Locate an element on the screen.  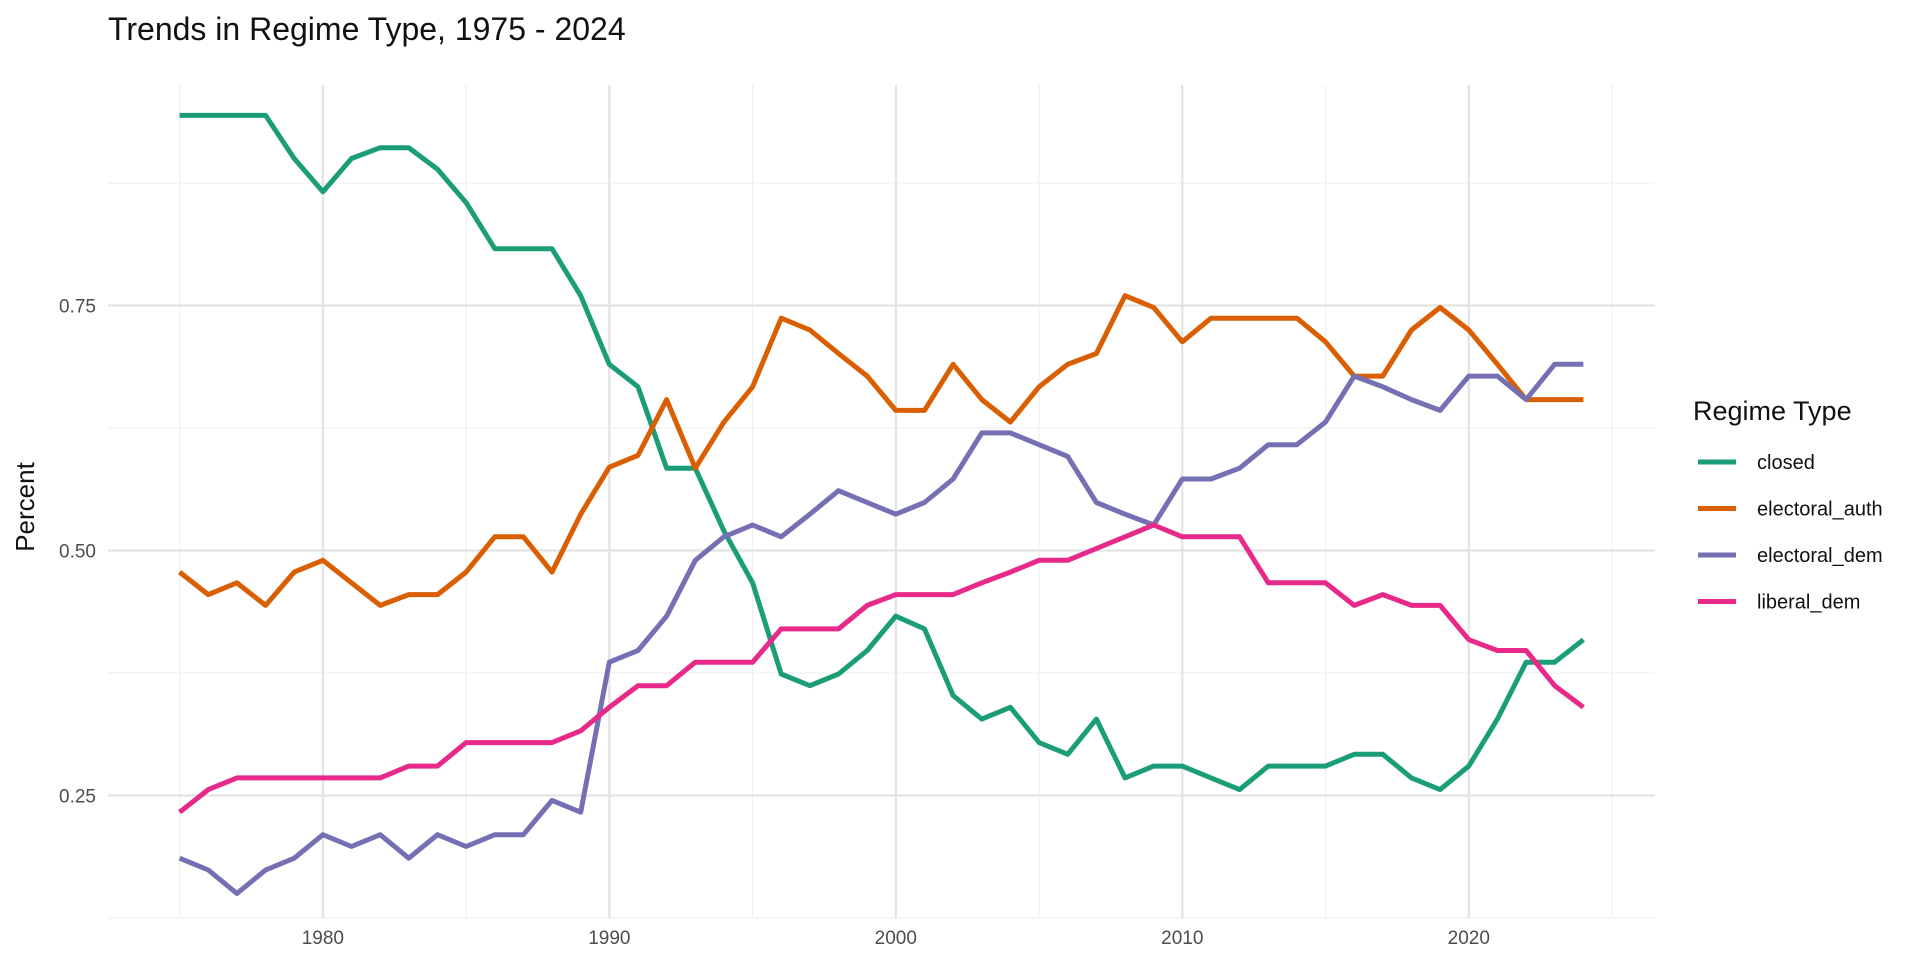
legend-label: electoral_auth is located at coordinates (1820, 510).